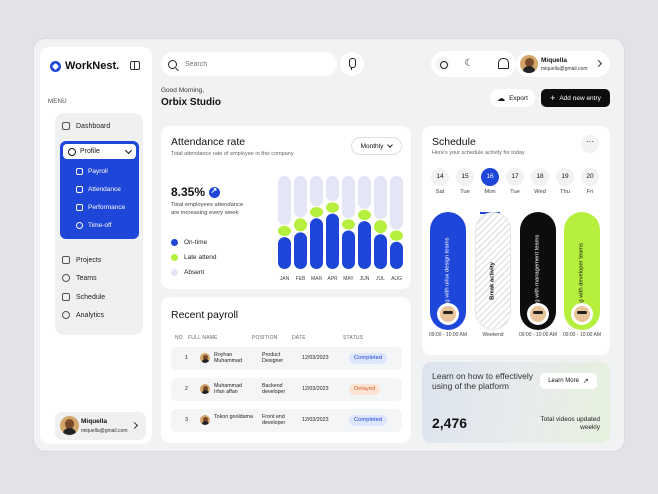  I want to click on cell-no: 2, so click(186, 389).